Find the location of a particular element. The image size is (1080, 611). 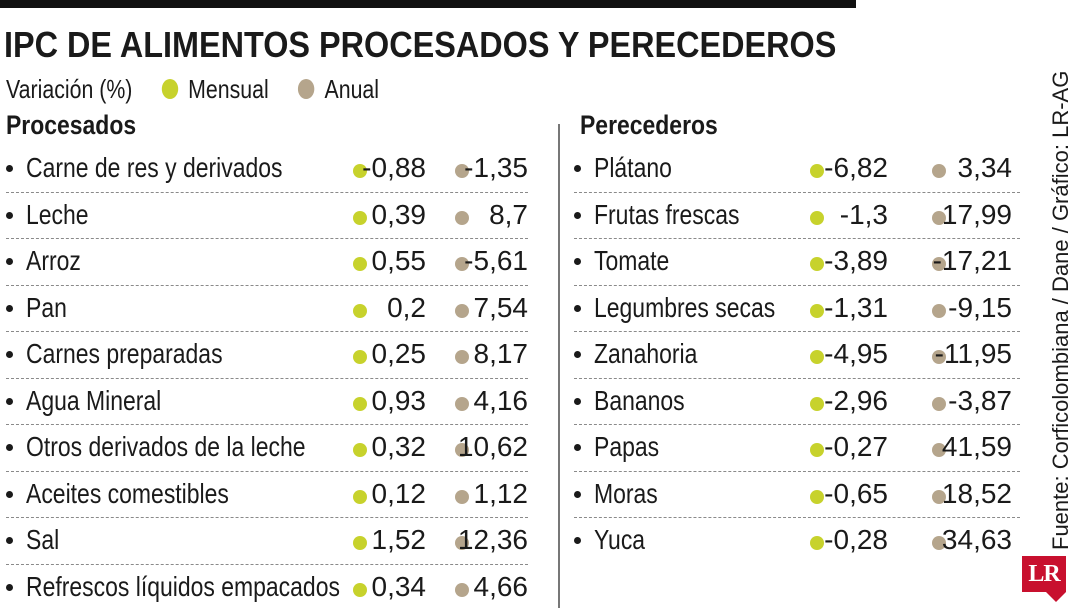

legend-monthly-dot is located at coordinates (170, 89).